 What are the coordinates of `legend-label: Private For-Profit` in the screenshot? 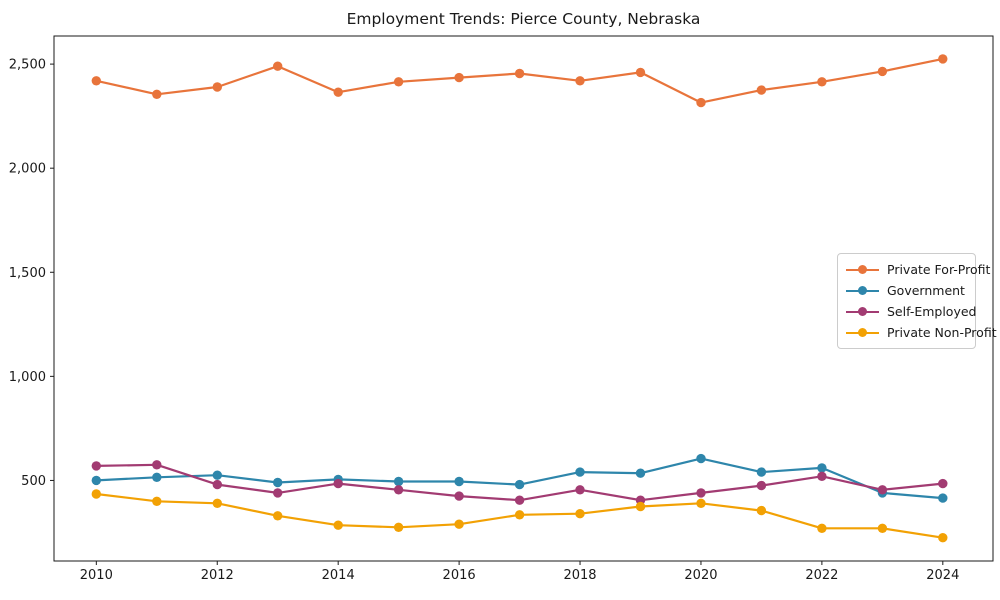 It's located at (939, 269).